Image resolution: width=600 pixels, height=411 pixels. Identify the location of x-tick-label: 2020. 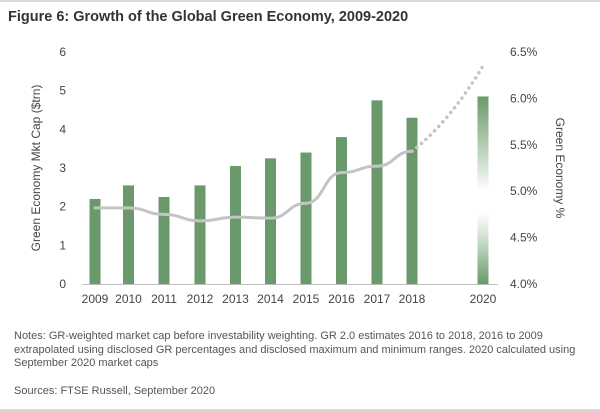
(483, 299).